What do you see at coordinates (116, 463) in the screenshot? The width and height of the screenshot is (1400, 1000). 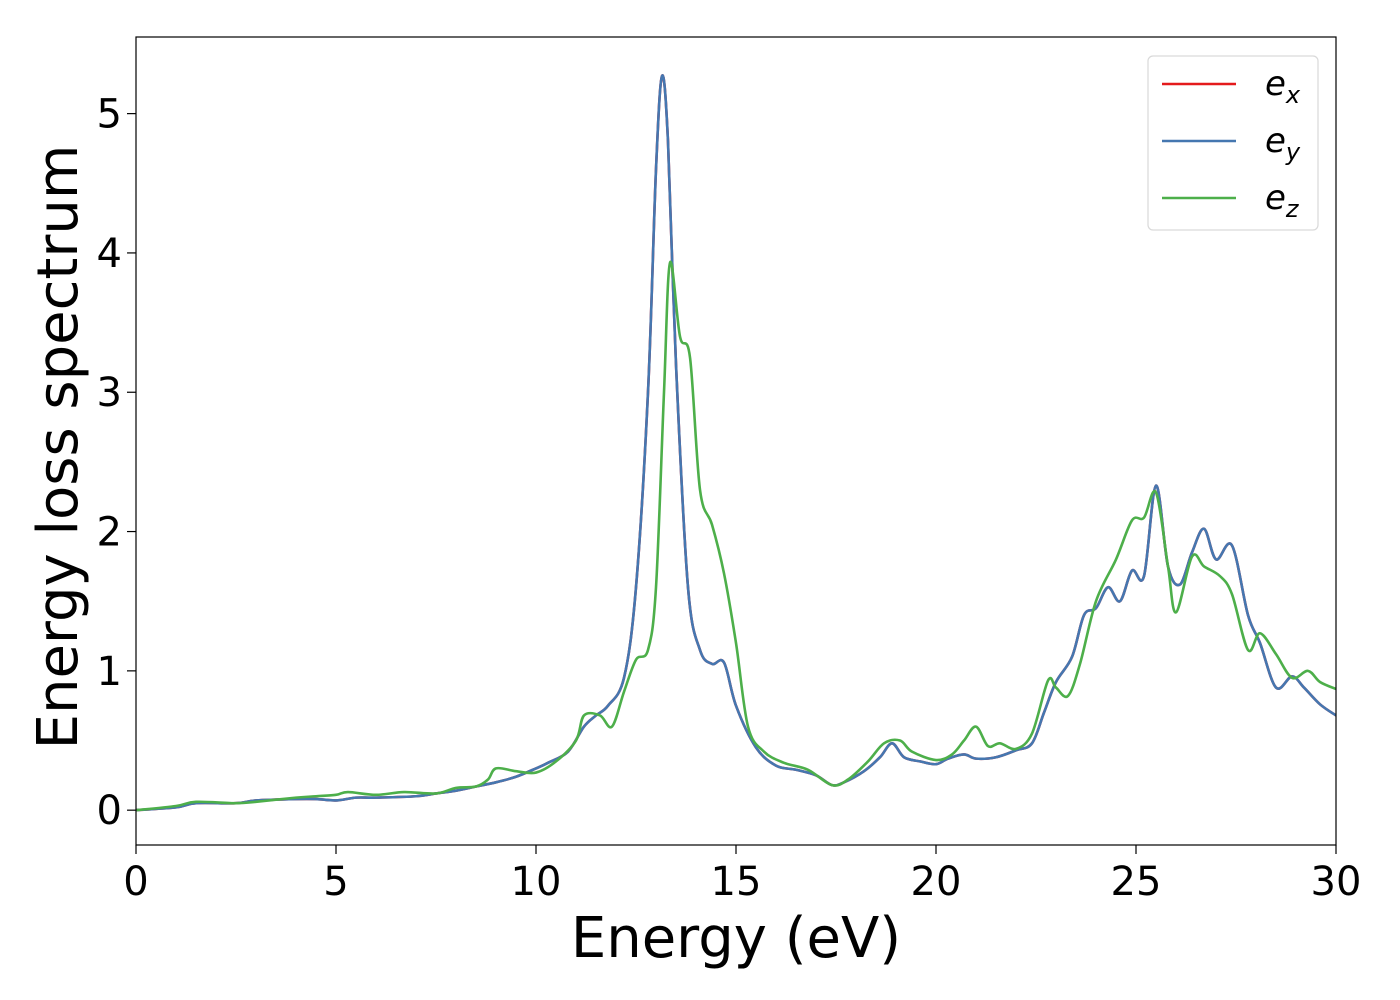 I see `y-axis-ticks: 0 1 2 3 4 5` at bounding box center [116, 463].